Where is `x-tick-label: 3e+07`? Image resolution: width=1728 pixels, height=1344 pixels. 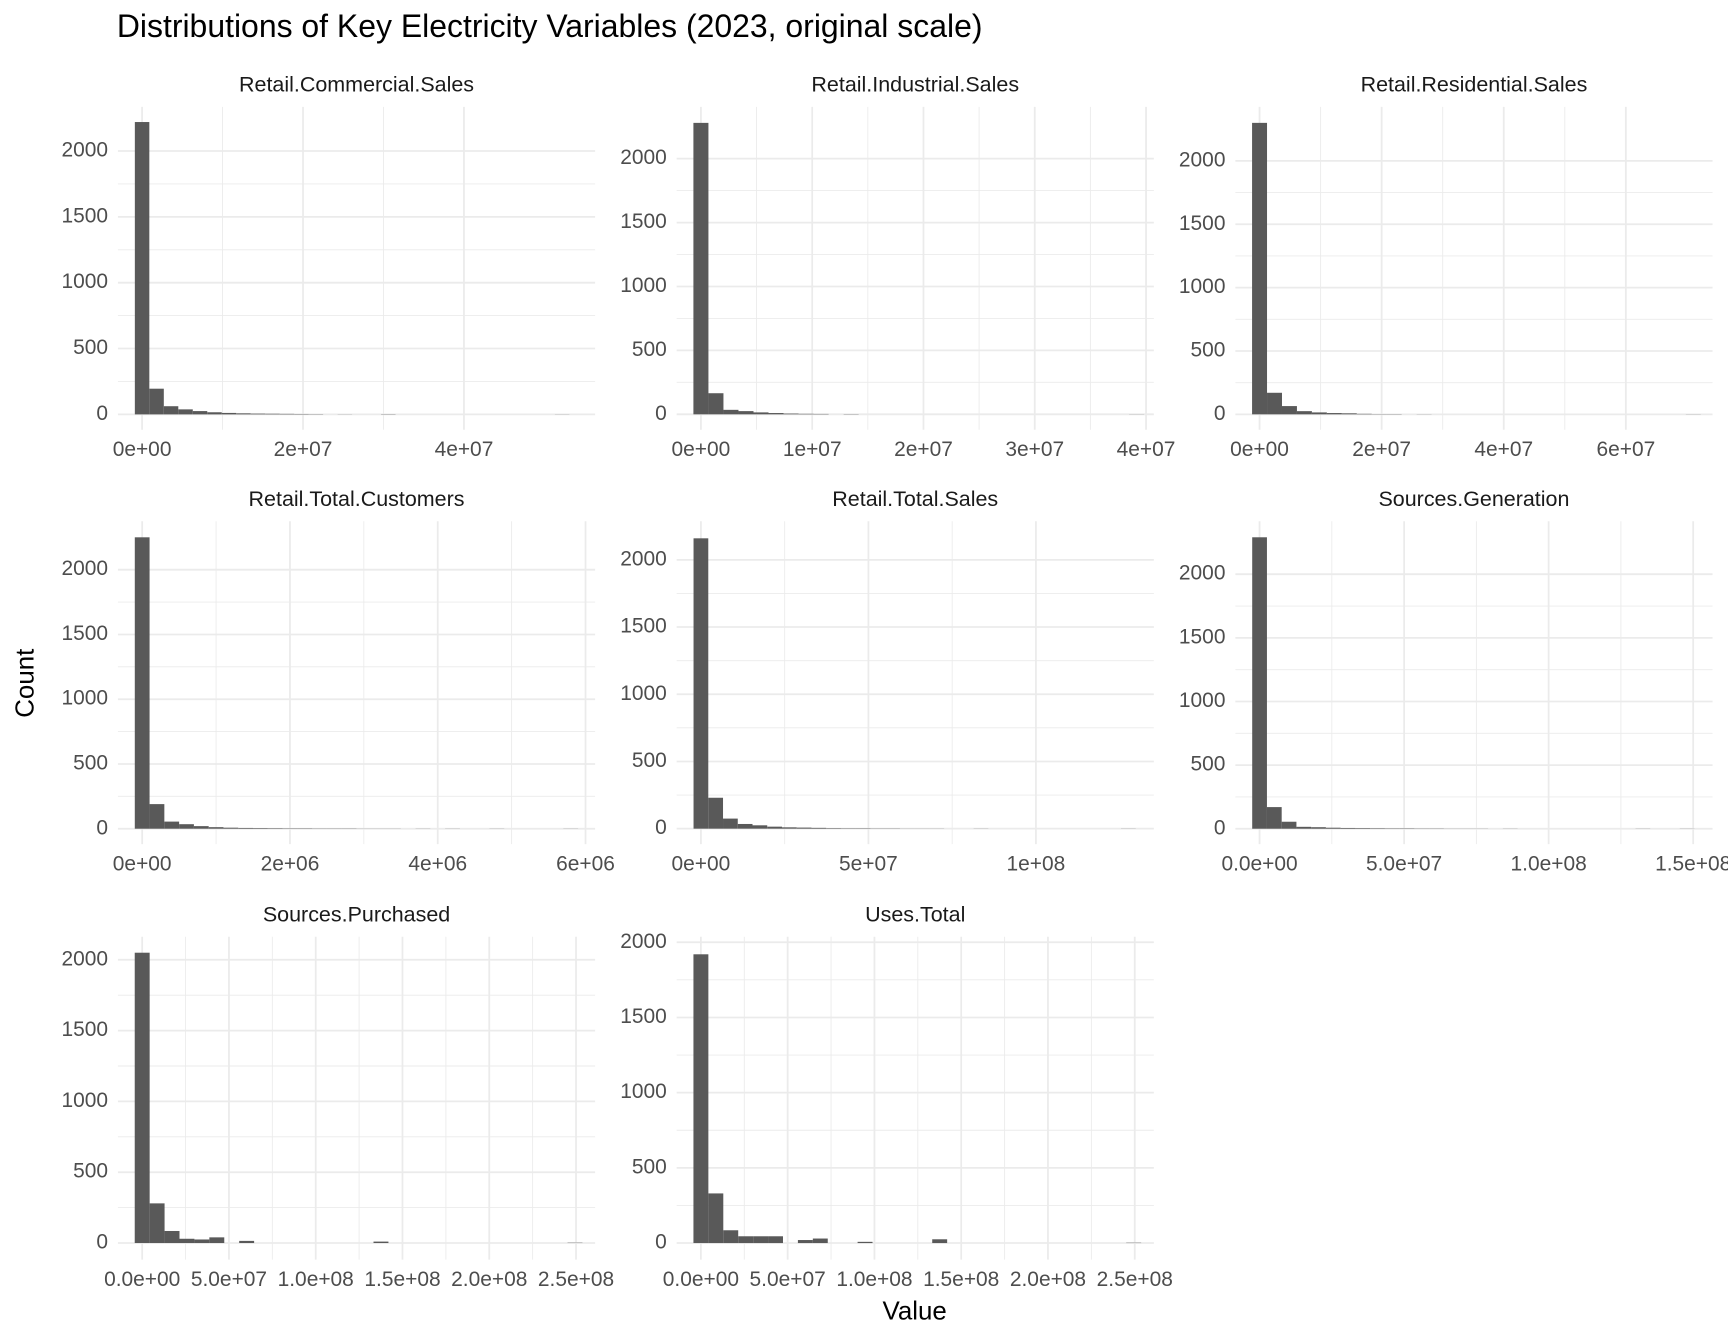 x-tick-label: 3e+07 is located at coordinates (1034, 449).